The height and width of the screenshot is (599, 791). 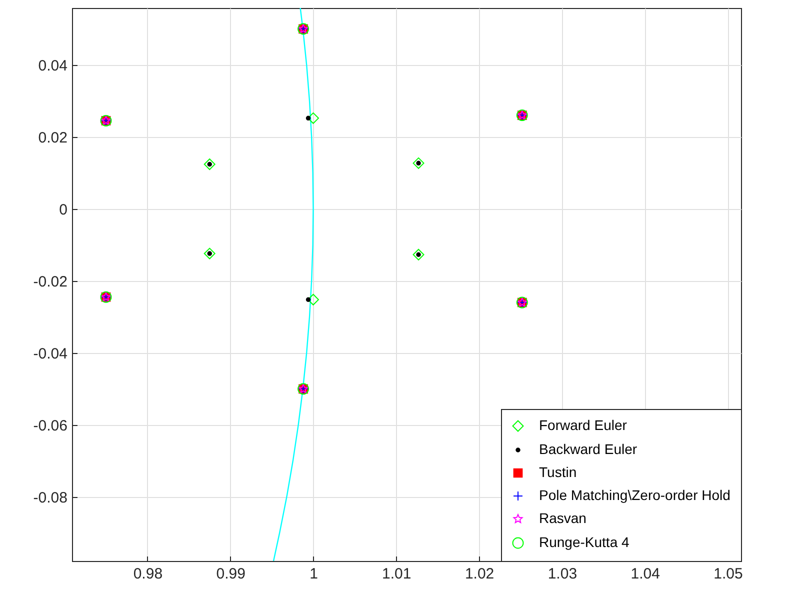 I want to click on legend-label: Rasvan, so click(x=562, y=518).